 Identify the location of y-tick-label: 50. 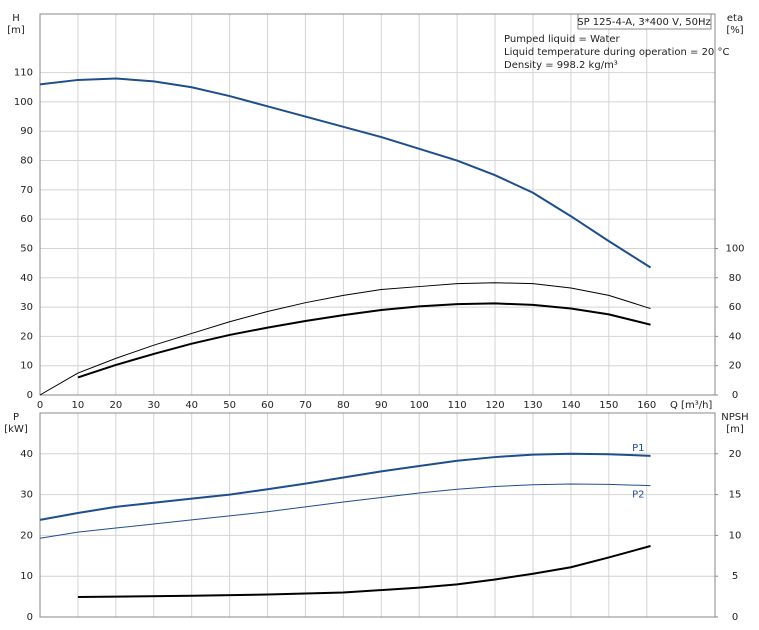
(26, 248).